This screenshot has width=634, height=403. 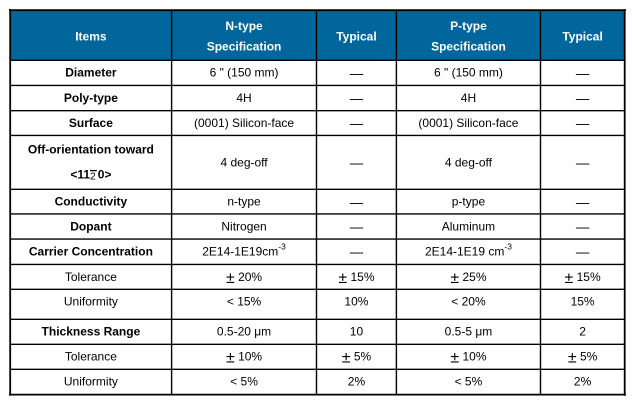 What do you see at coordinates (468, 302) in the screenshot?
I see `svg-text: < 20%` at bounding box center [468, 302].